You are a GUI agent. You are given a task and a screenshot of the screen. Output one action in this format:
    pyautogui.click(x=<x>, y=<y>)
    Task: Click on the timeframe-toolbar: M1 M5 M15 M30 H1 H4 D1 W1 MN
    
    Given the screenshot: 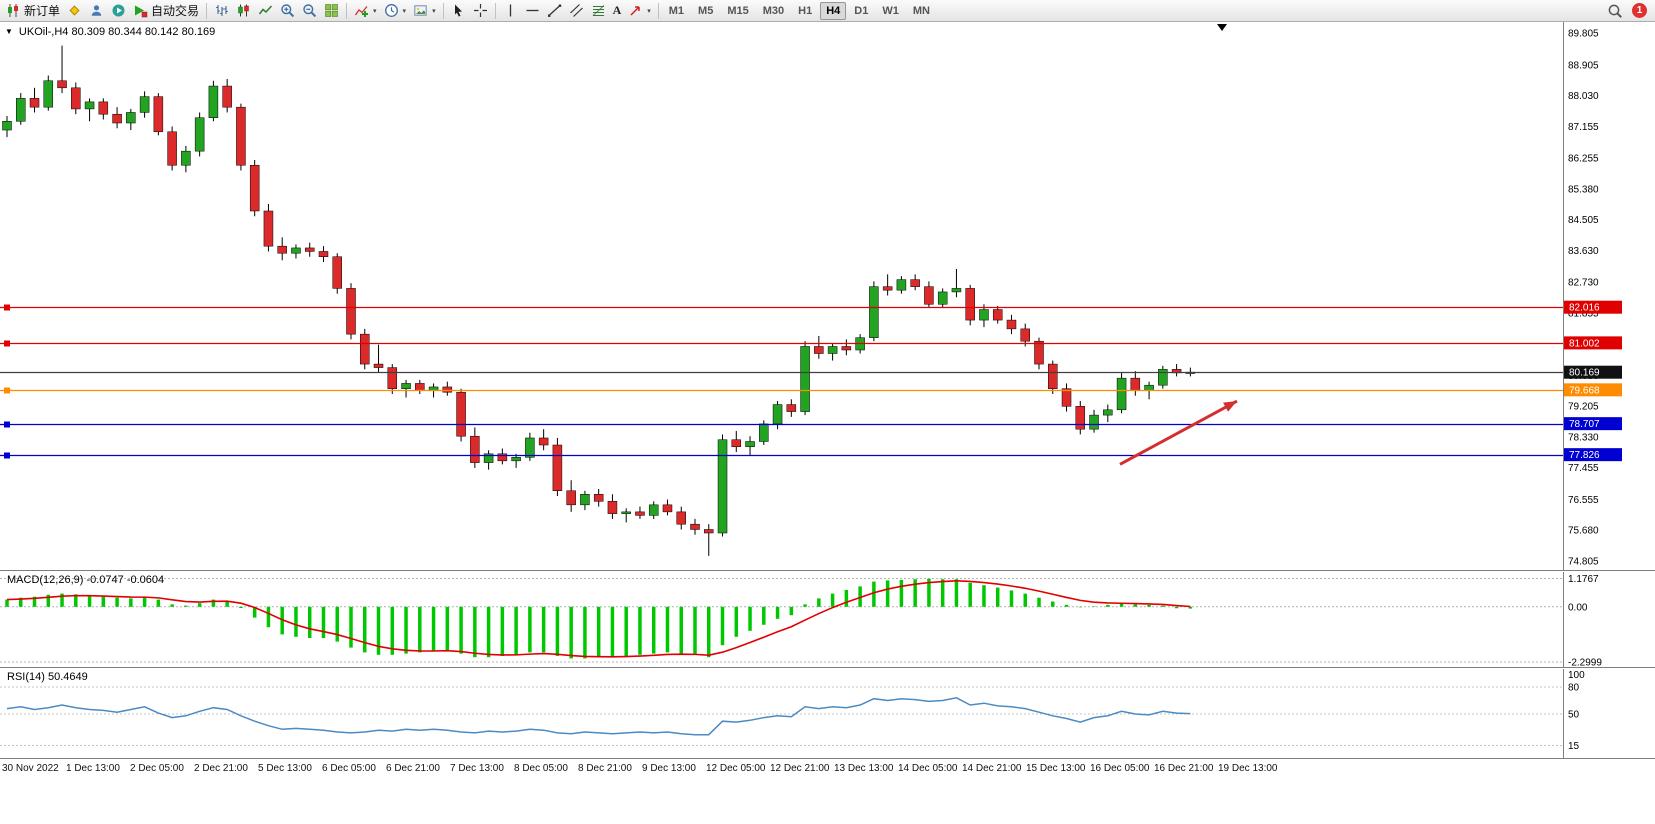 What is the action you would take?
    pyautogui.click(x=799, y=10)
    